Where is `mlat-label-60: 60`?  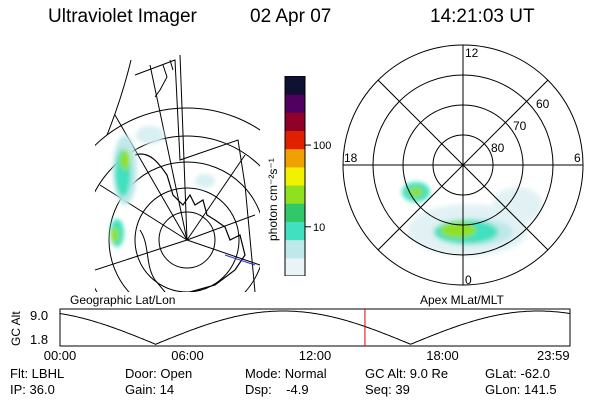
mlat-label-60: 60 is located at coordinates (543, 104).